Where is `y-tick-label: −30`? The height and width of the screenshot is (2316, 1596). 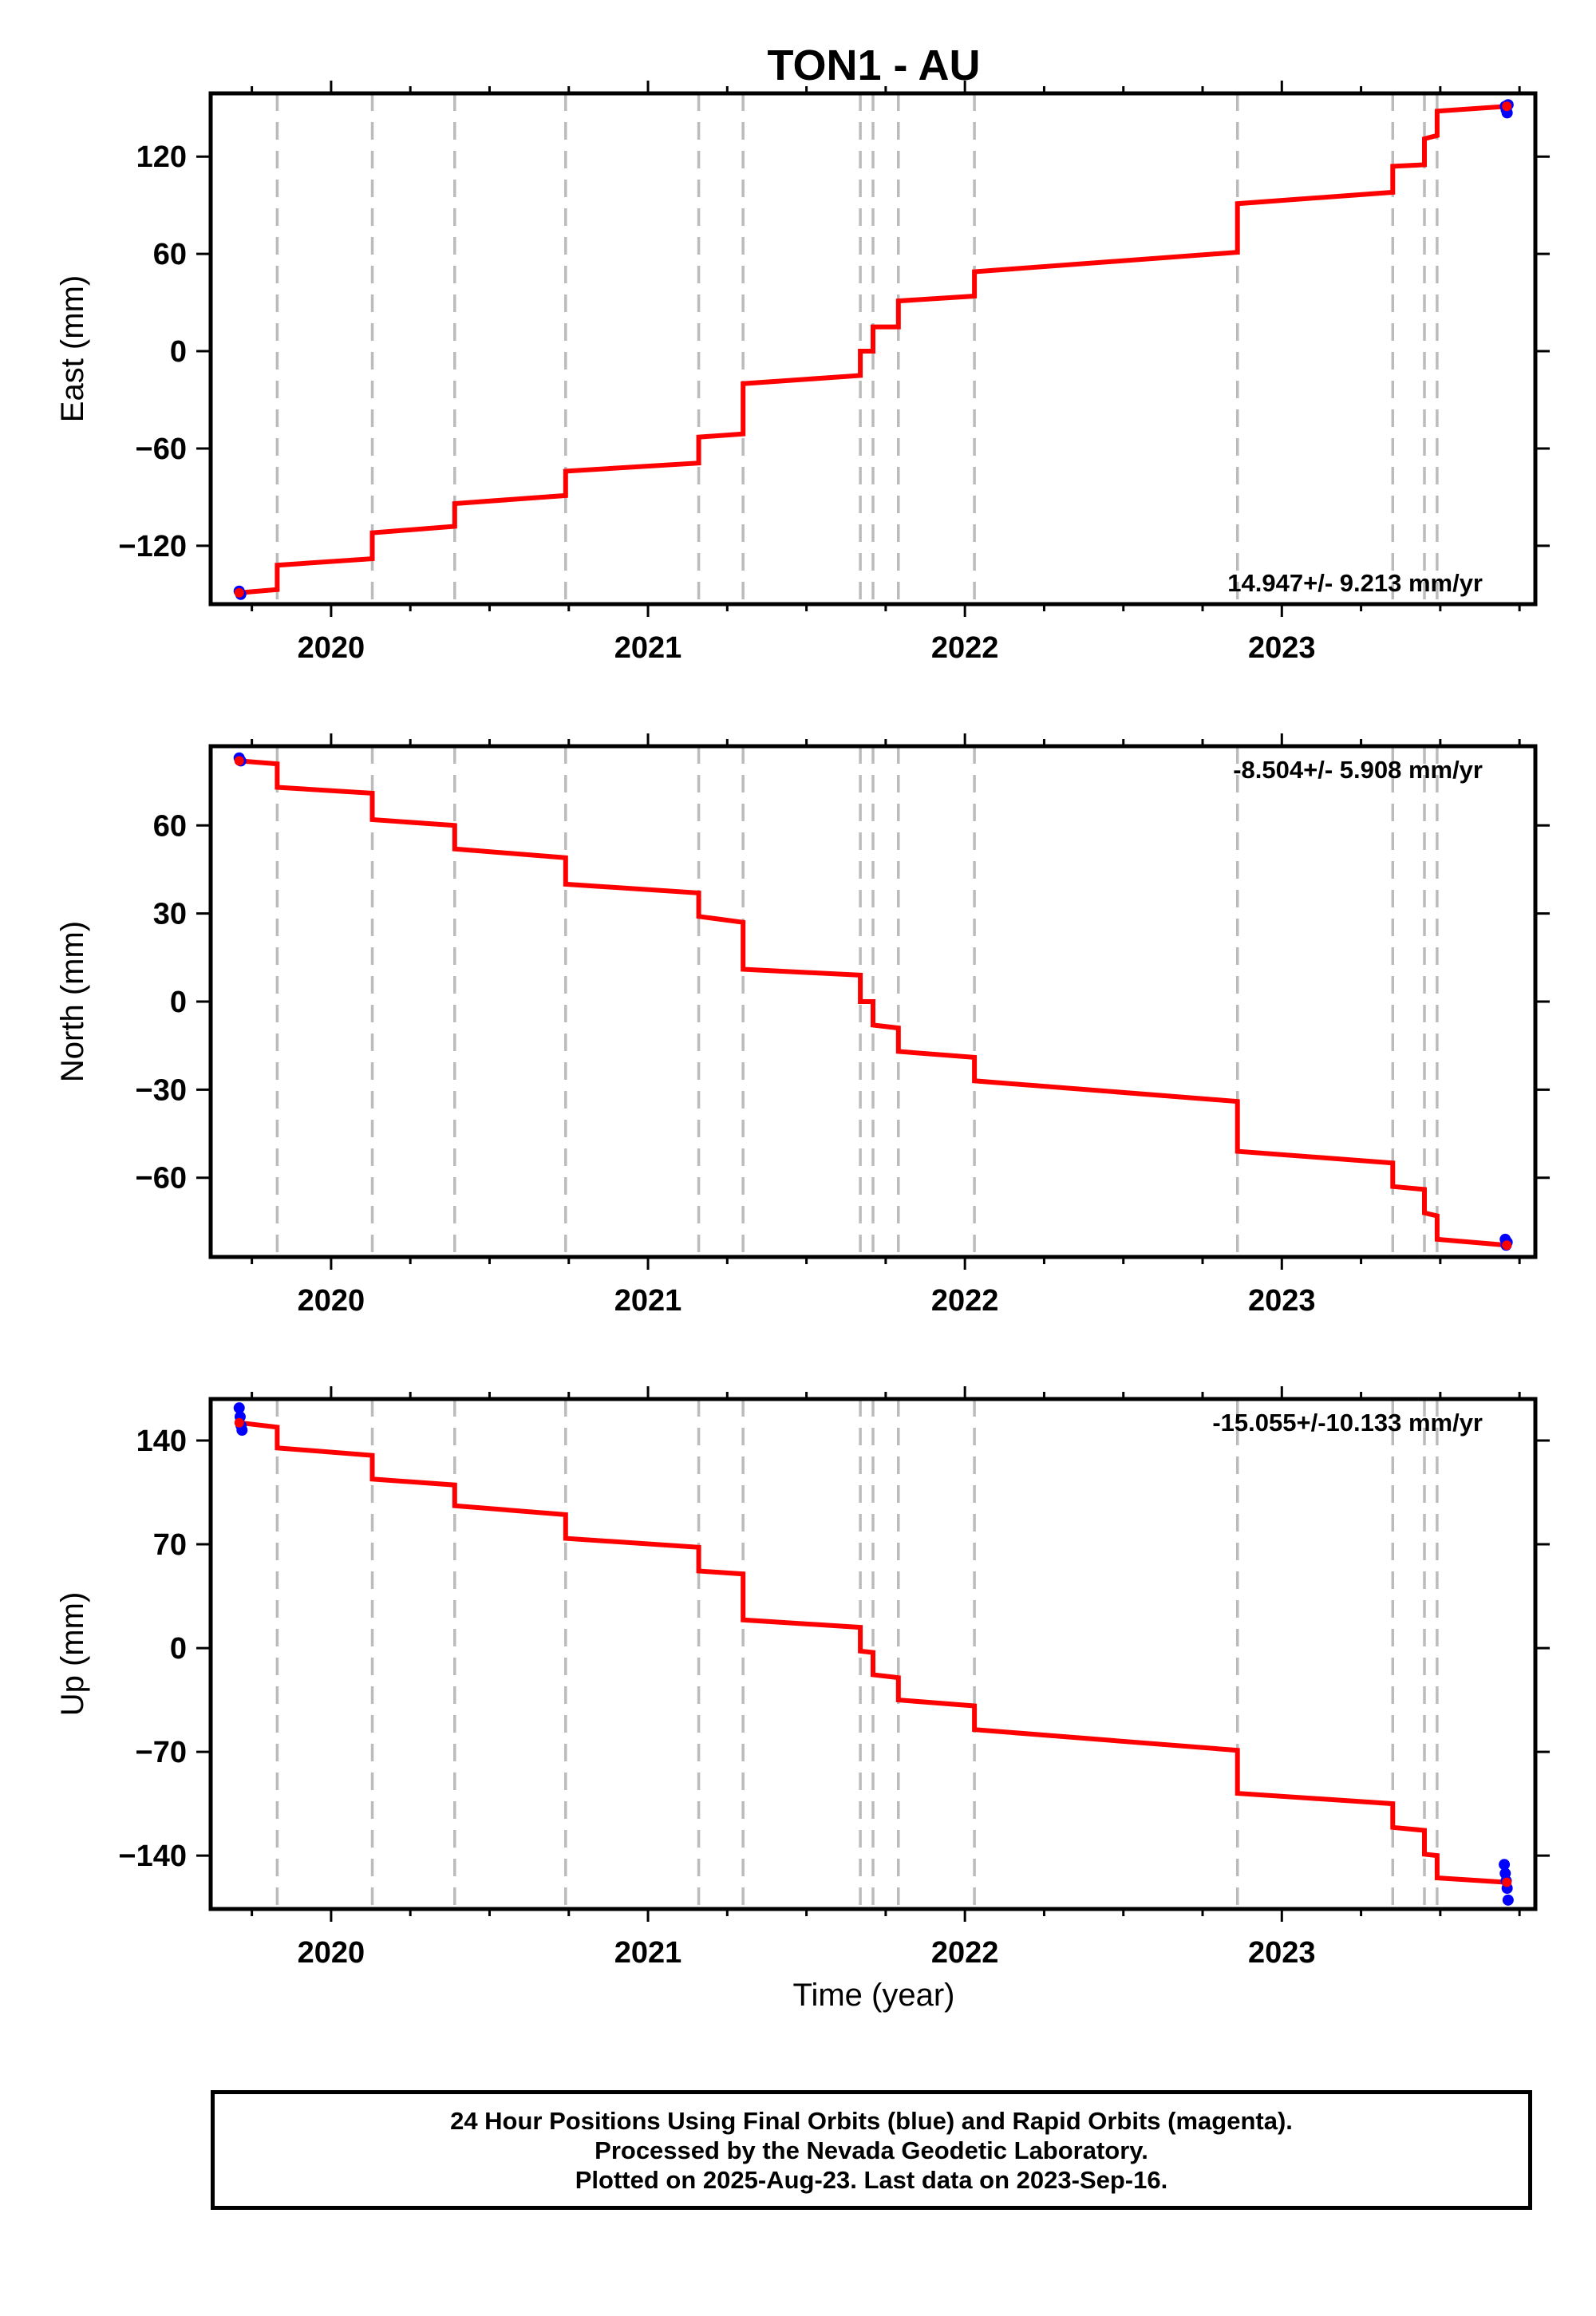 y-tick-label: −30 is located at coordinates (161, 1090).